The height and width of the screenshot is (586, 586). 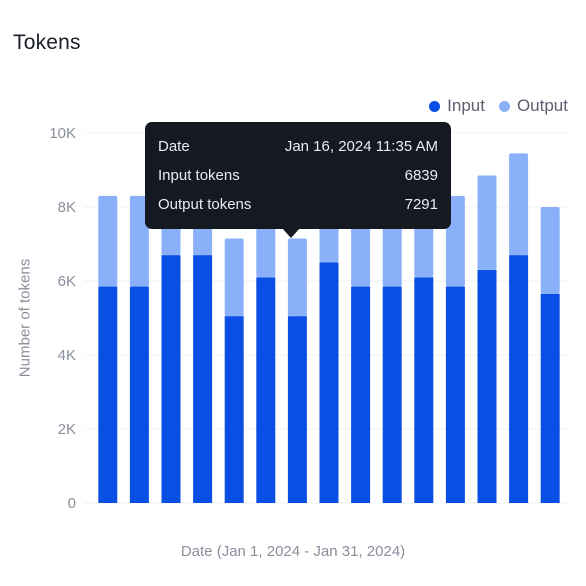 I want to click on chart-title: Tokens, so click(x=47, y=42).